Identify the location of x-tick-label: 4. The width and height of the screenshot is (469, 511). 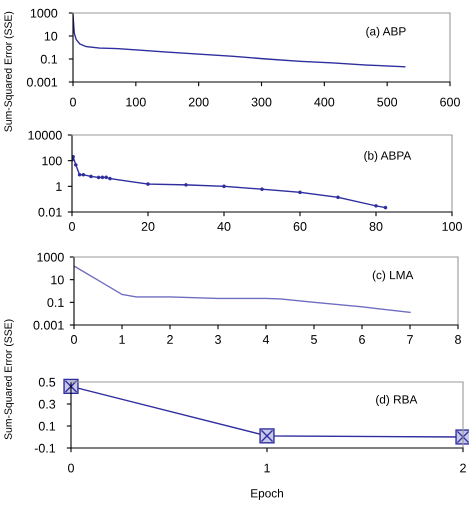
(266, 339).